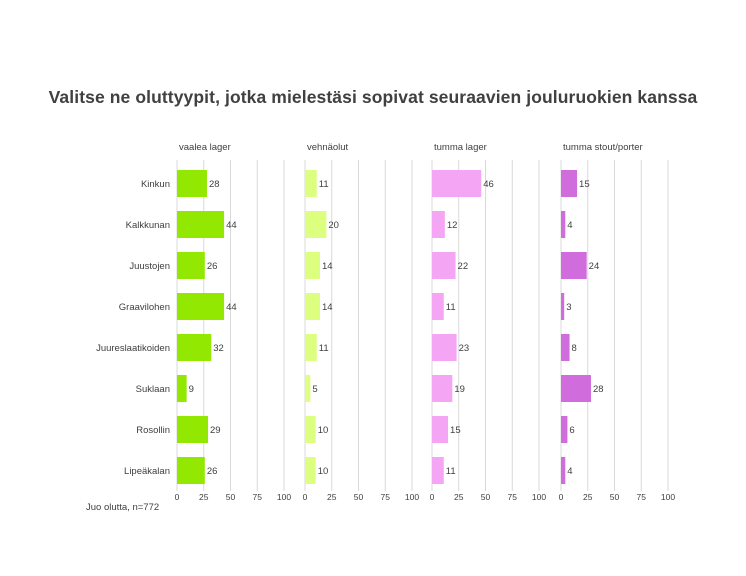  I want to click on bar-tumma-stout-porter-kinkun, so click(569, 183).